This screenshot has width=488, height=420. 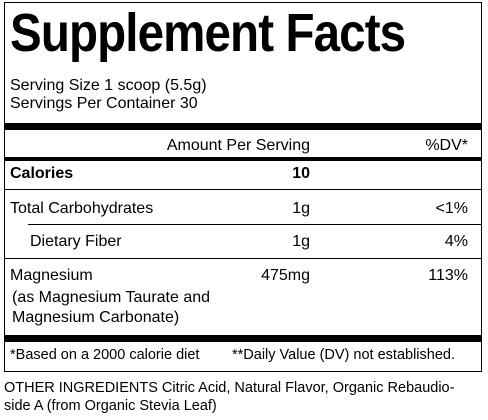 What do you see at coordinates (51, 275) in the screenshot?
I see `row-name: Magnesium` at bounding box center [51, 275].